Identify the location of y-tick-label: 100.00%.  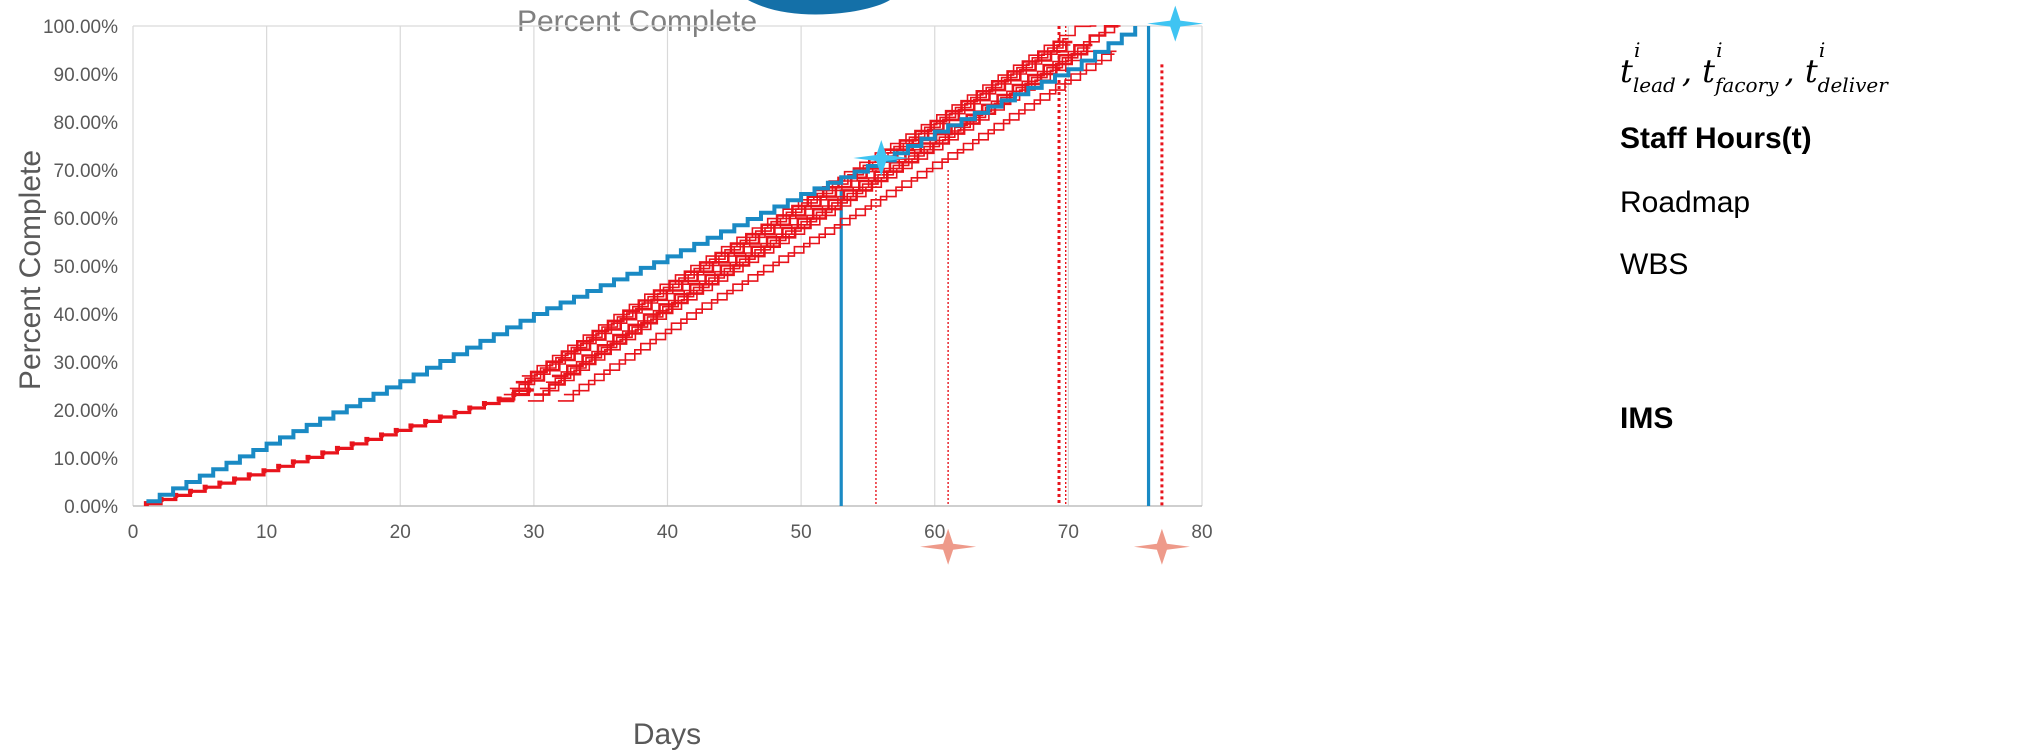
(80, 27).